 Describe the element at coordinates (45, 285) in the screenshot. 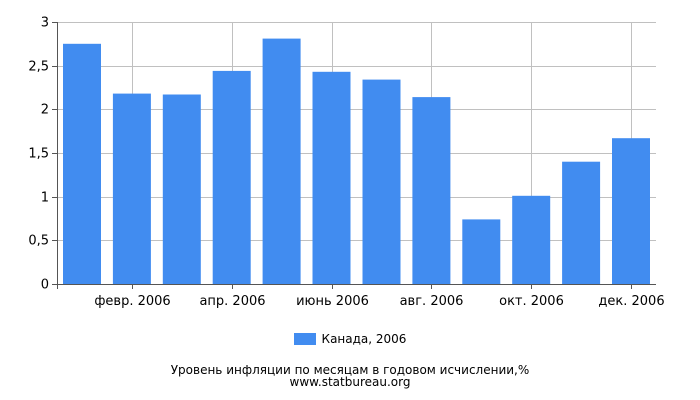

I see `y-tick-label: 0` at that location.